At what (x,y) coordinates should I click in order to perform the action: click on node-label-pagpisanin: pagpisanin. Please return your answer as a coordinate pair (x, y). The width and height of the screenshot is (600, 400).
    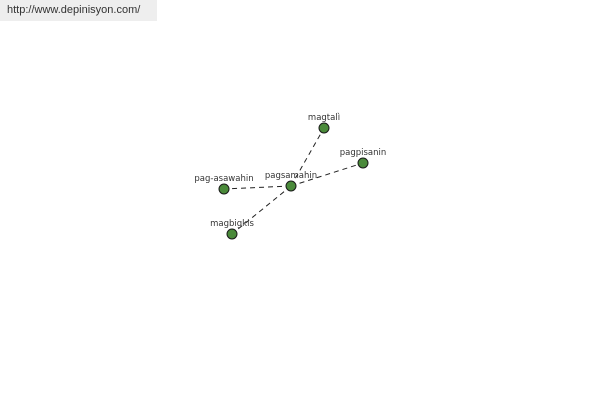
    Looking at the image, I should click on (363, 153).